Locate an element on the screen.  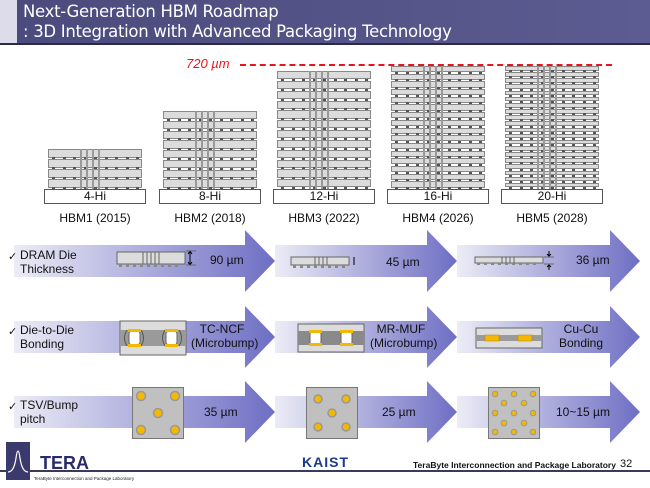
pitch-value: 10~15 µm is located at coordinates (583, 412).